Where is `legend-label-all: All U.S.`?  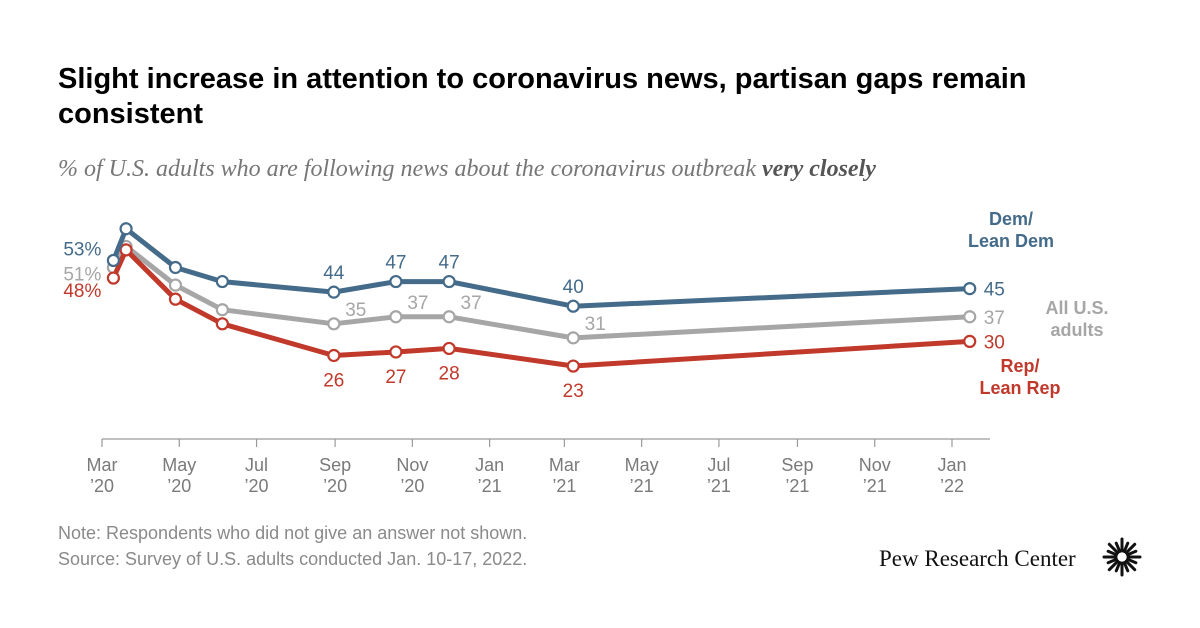 legend-label-all: All U.S. is located at coordinates (1076, 308).